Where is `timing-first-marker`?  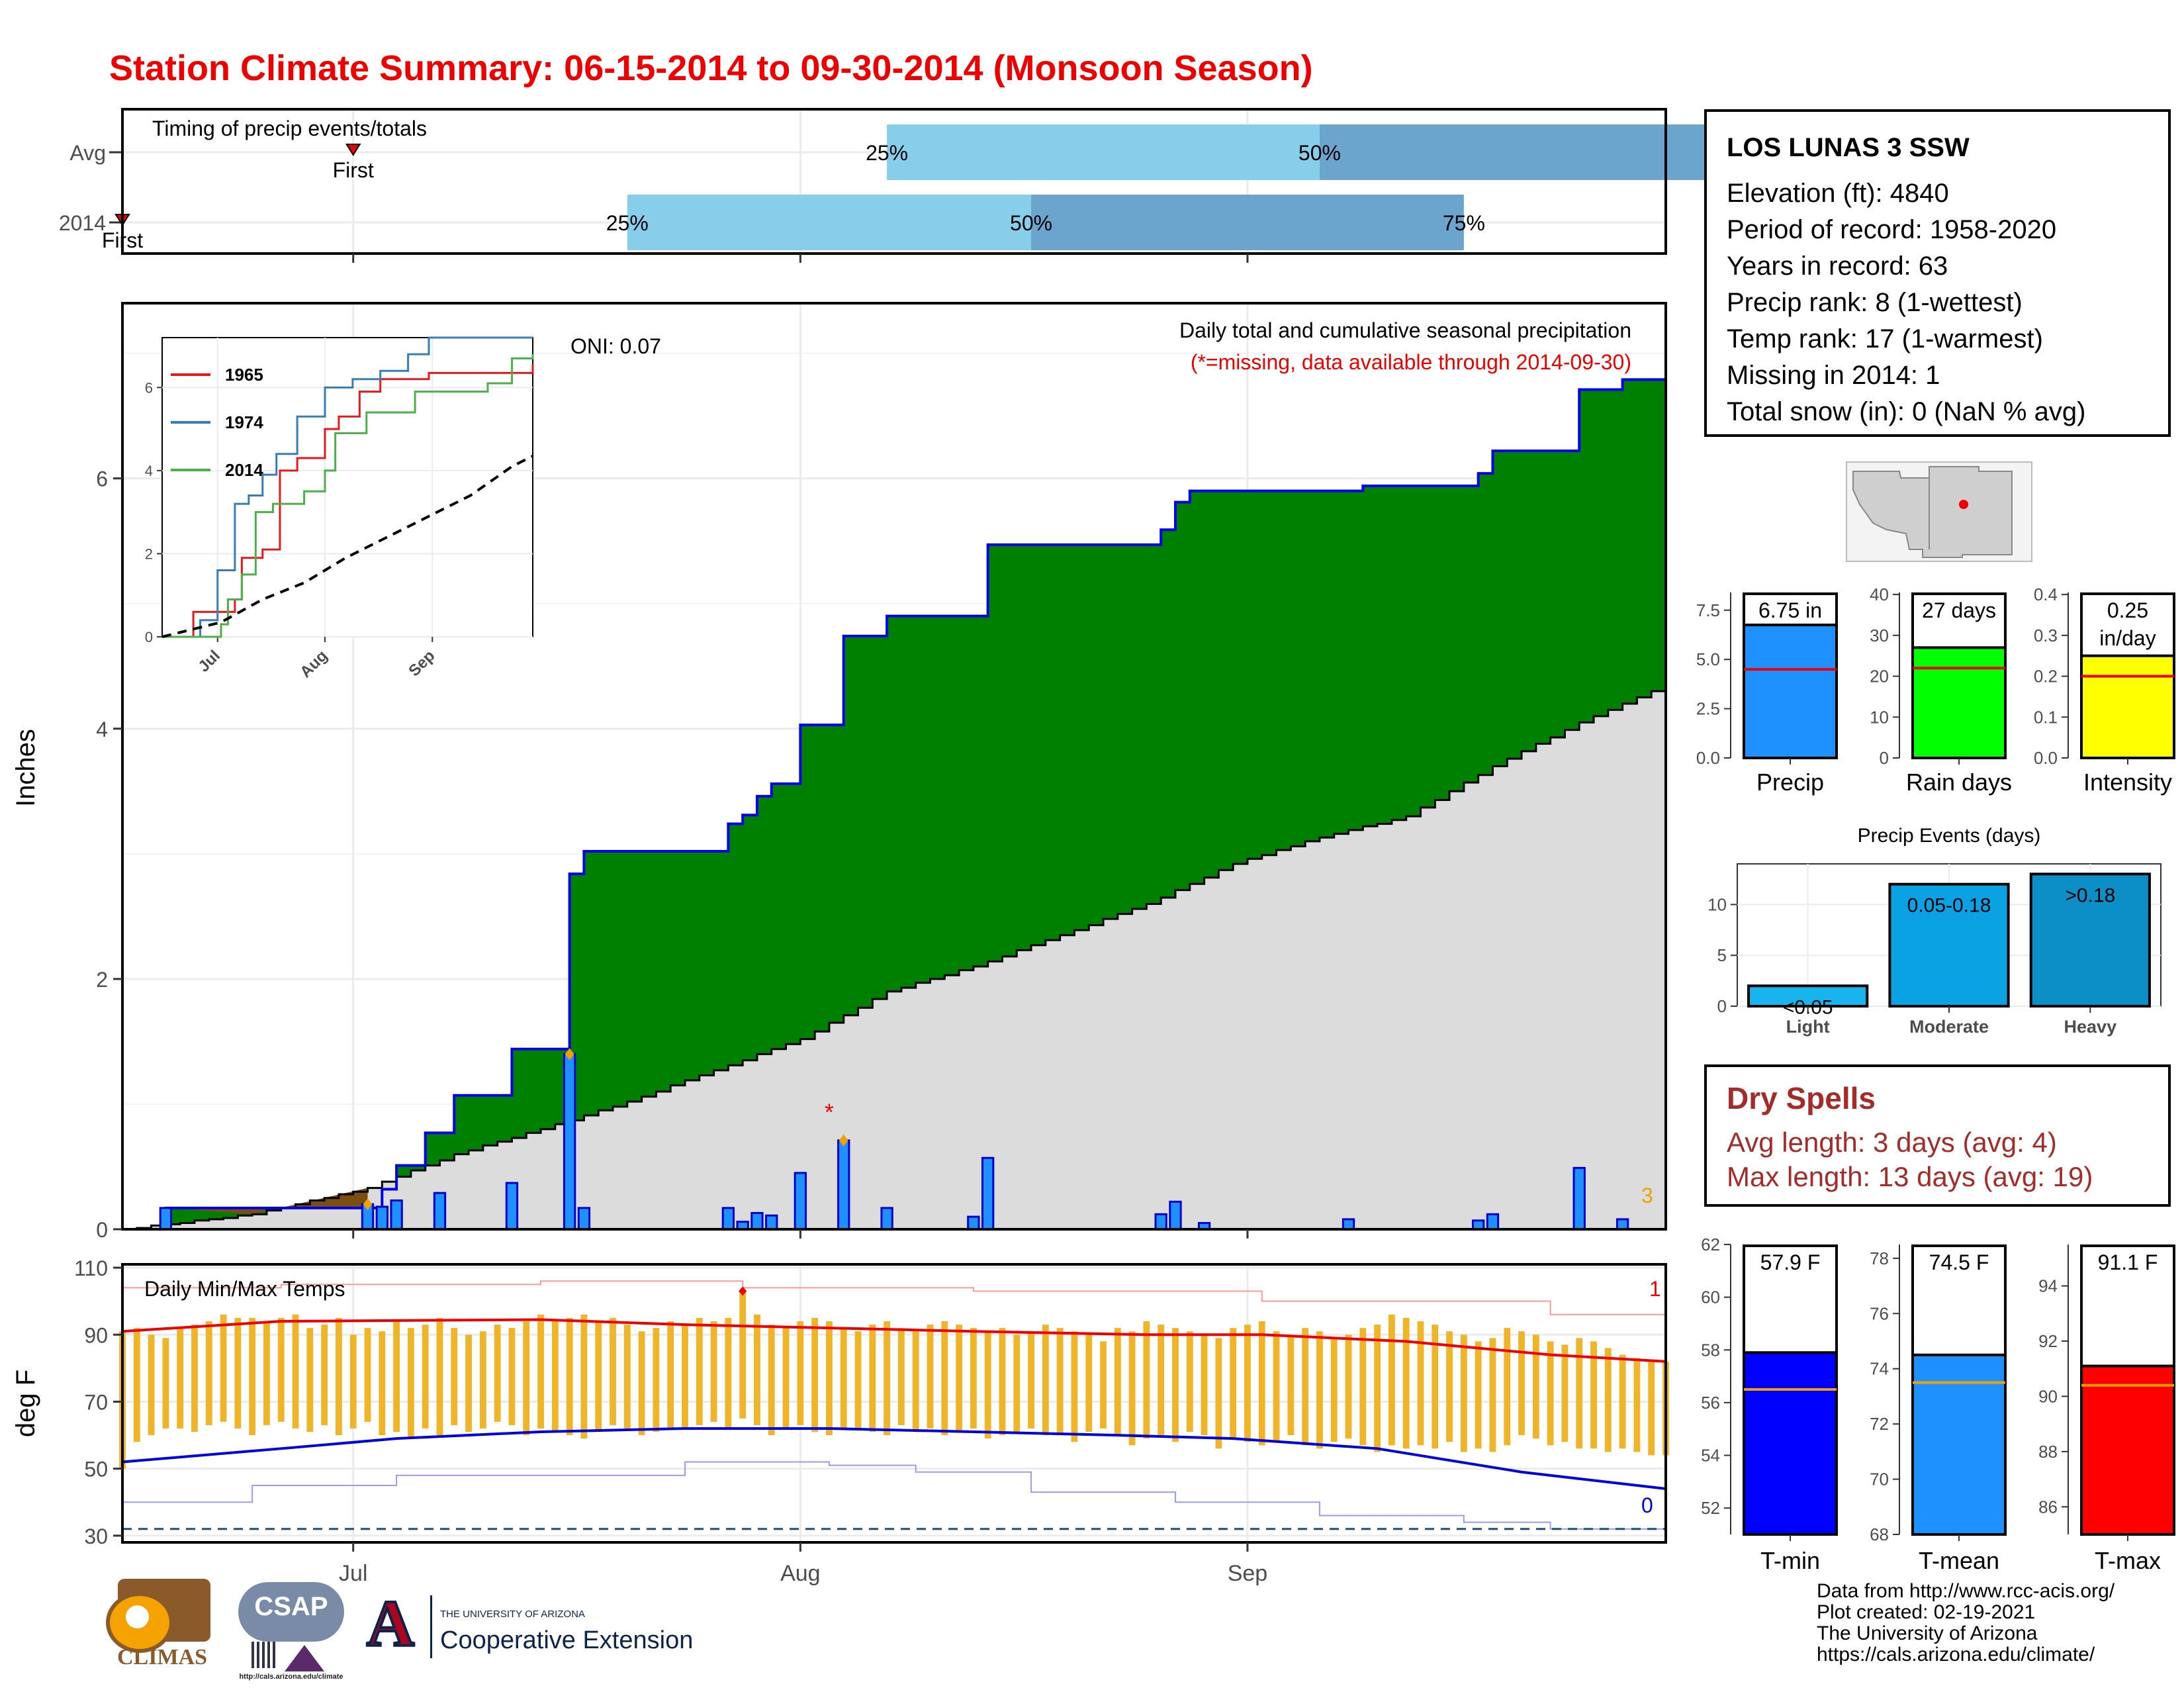 timing-first-marker is located at coordinates (353, 150).